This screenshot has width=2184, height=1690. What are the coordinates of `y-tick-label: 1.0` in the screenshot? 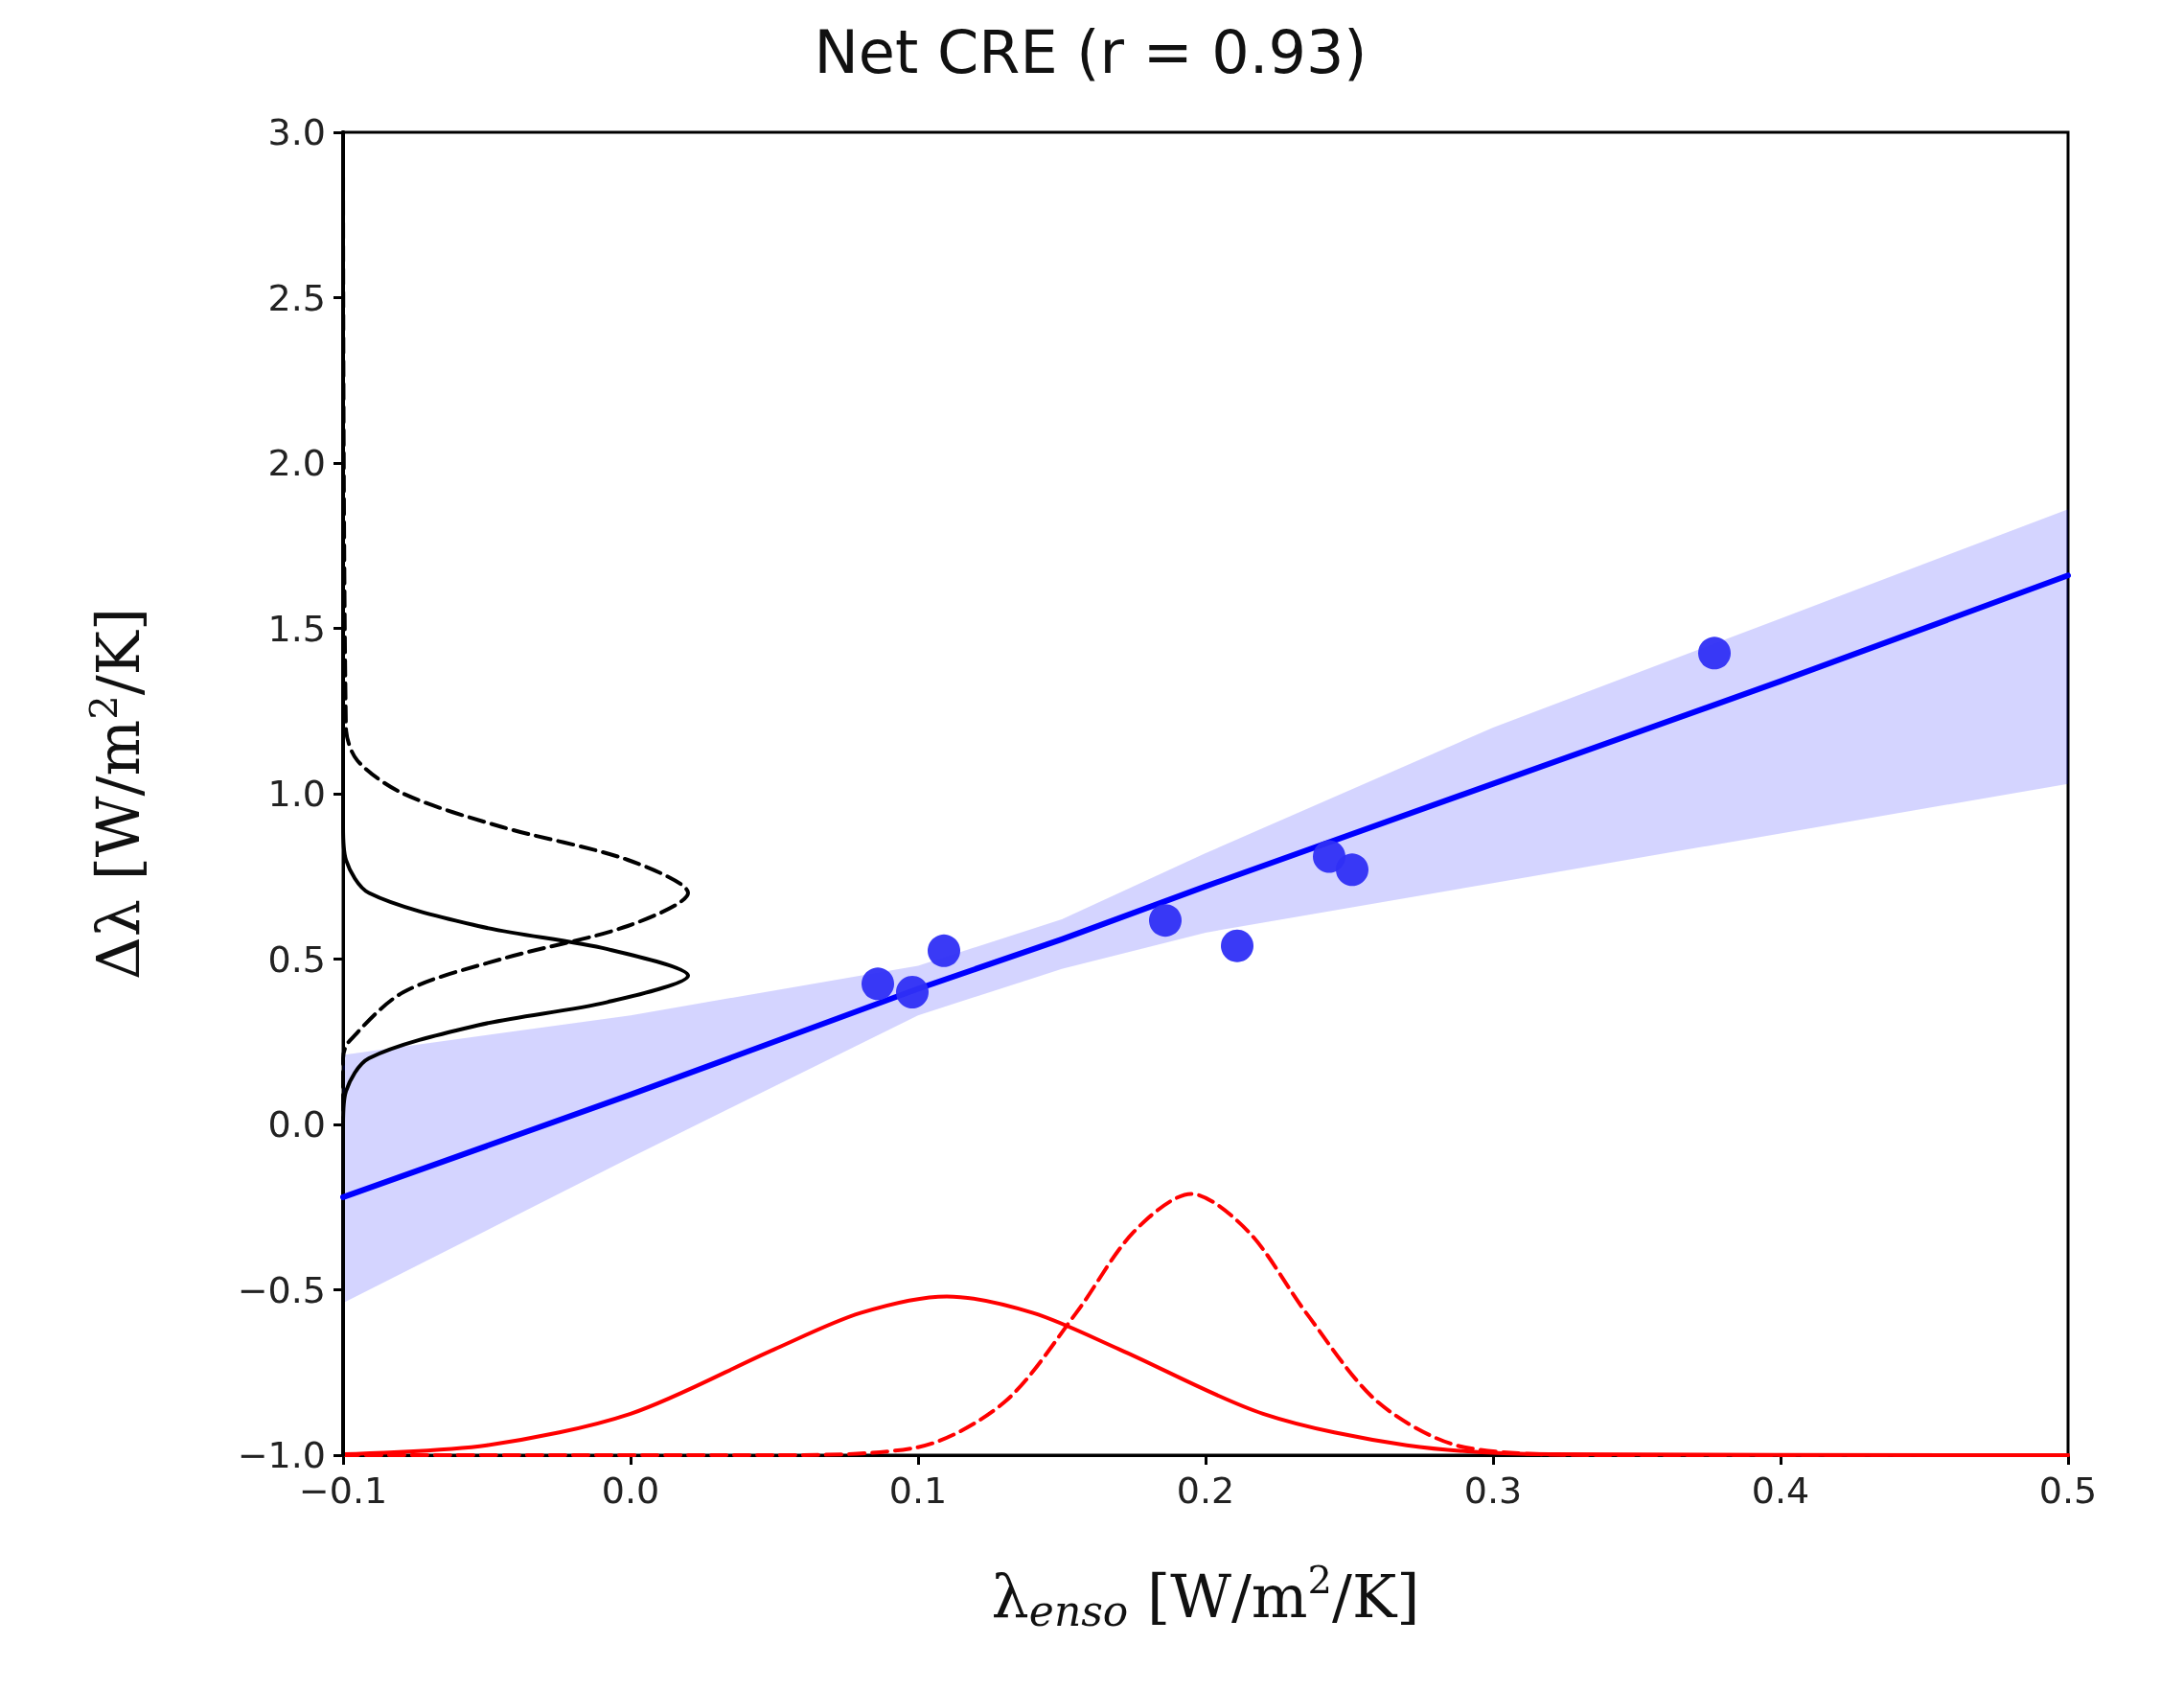 It's located at (296, 794).